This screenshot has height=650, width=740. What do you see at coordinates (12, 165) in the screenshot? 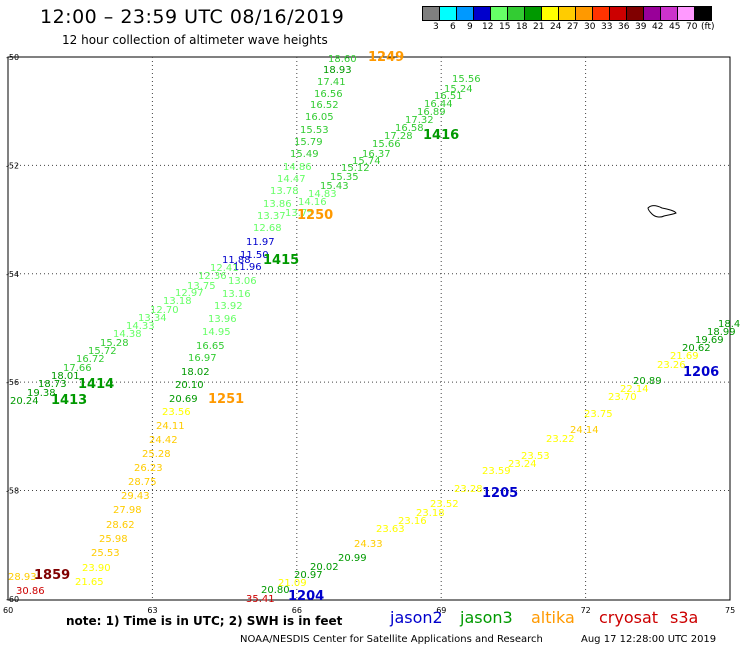
I see `latitude-label: -52` at bounding box center [12, 165].